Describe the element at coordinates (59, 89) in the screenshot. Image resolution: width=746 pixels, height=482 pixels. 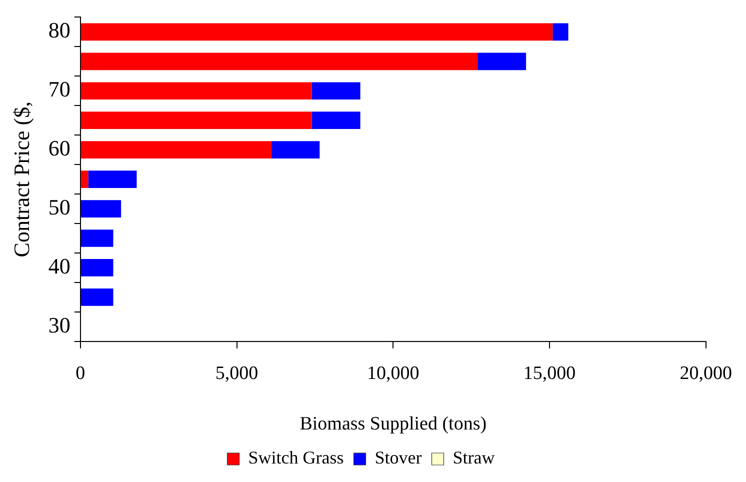
I see `y-tick-label: 70` at that location.